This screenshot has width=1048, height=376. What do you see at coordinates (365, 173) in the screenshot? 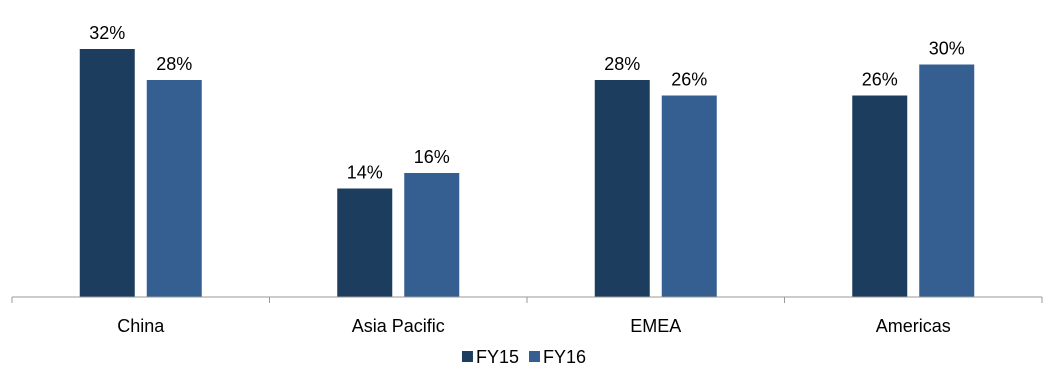
I see `data-label-fy15-asia-pacific: 14%` at bounding box center [365, 173].